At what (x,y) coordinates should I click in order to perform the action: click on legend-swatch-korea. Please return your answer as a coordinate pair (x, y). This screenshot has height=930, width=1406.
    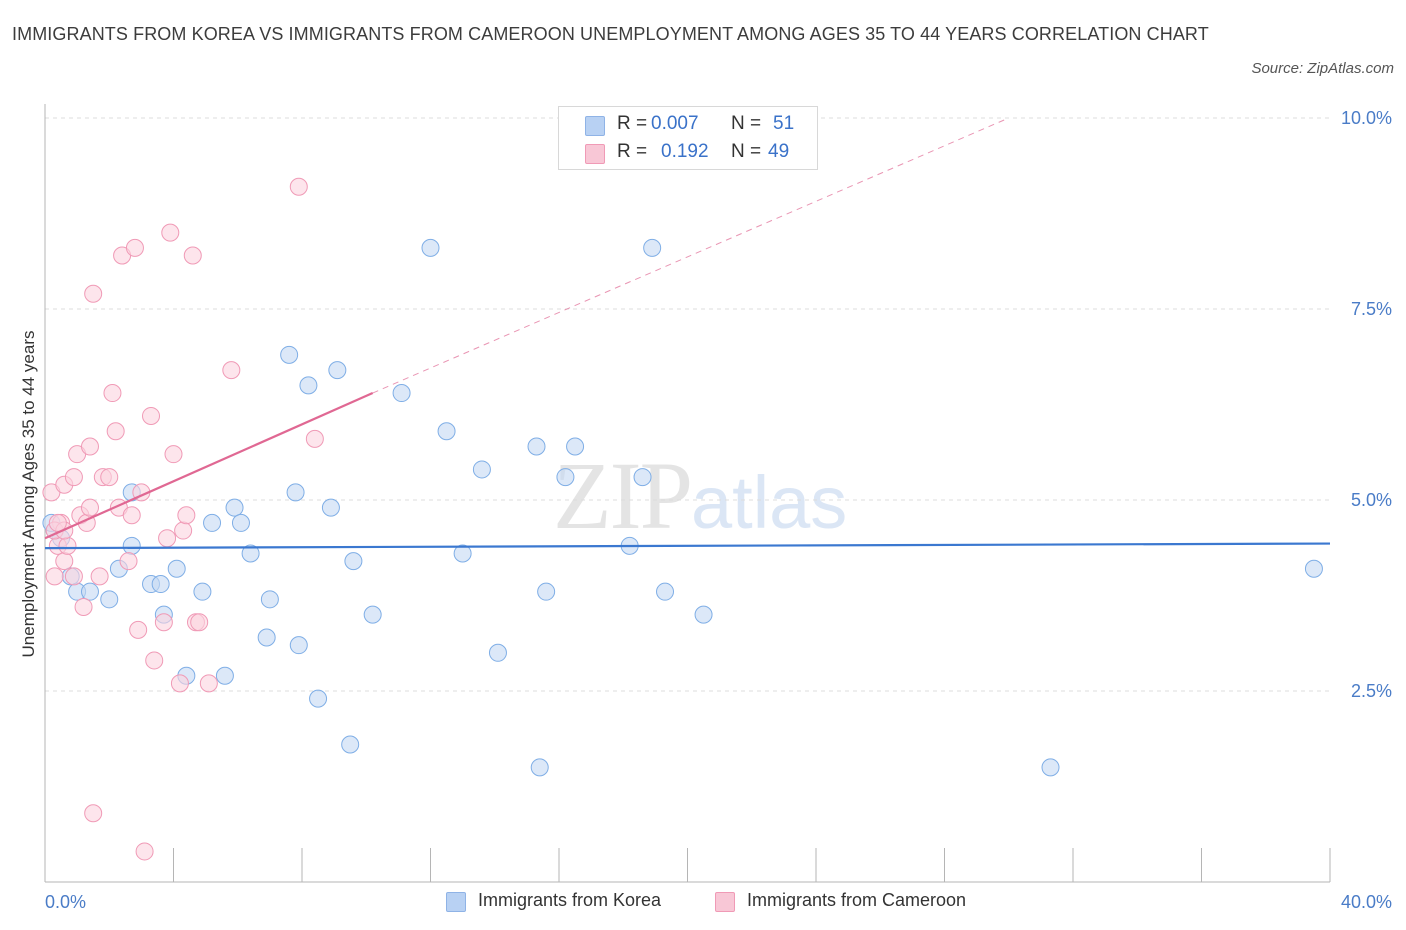
    Looking at the image, I should click on (595, 126).